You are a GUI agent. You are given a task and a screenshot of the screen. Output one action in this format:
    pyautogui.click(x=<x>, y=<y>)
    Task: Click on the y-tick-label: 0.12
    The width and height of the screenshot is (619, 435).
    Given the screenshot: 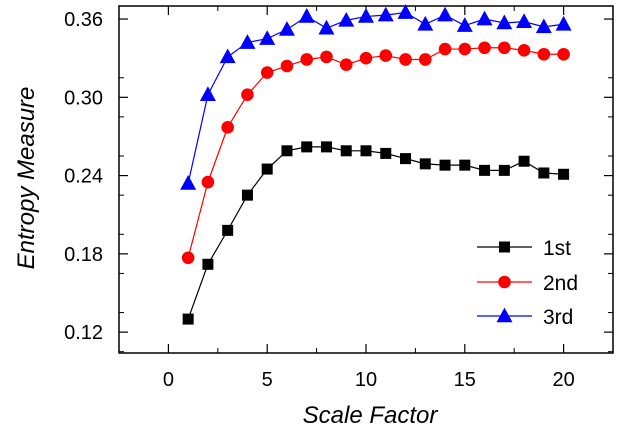 What is the action you would take?
    pyautogui.click(x=83, y=333)
    